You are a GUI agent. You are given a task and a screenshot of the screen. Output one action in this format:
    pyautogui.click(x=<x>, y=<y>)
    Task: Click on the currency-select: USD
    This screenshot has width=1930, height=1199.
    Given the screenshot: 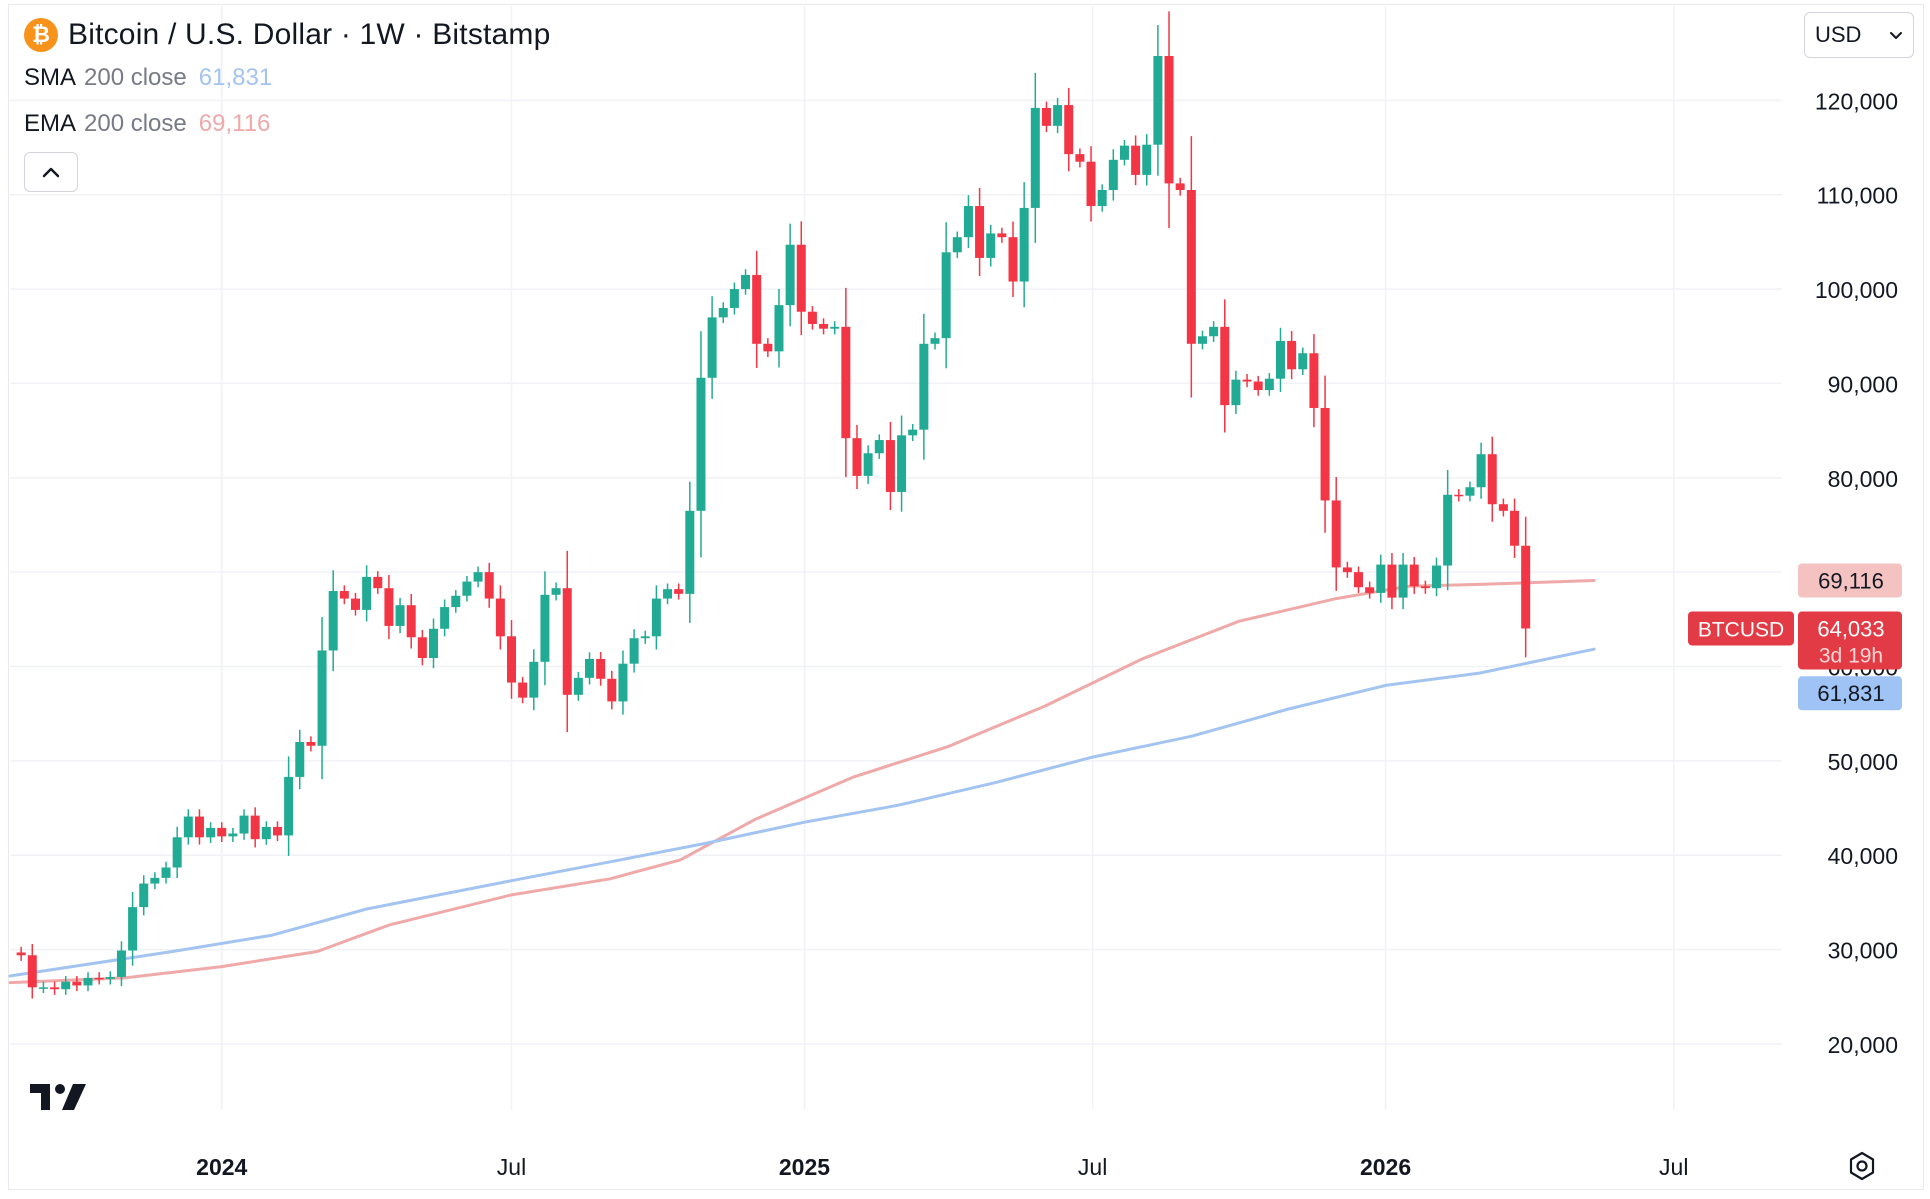 What is the action you would take?
    pyautogui.click(x=1859, y=35)
    